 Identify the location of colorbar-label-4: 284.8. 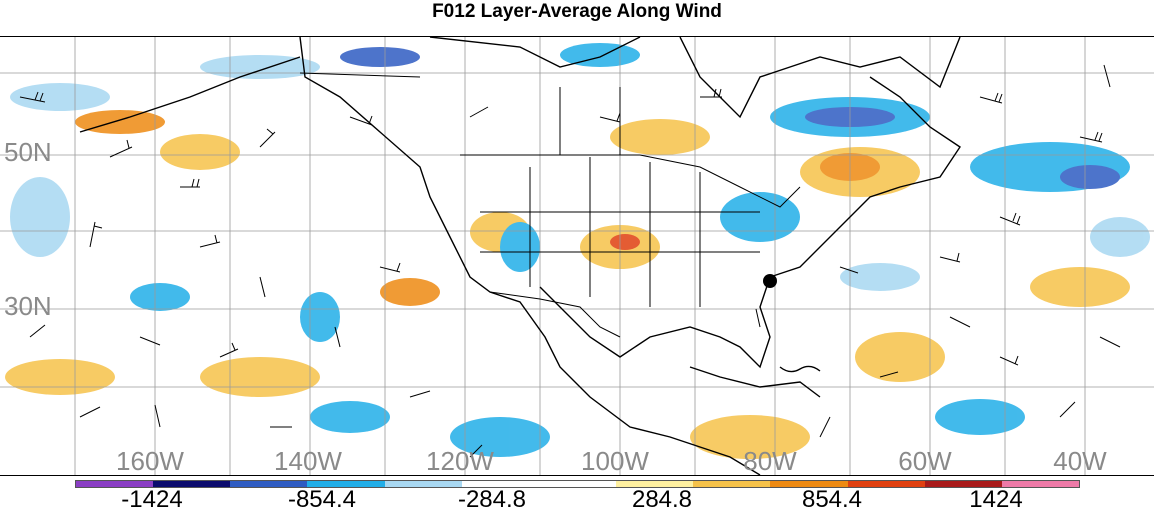
(662, 499).